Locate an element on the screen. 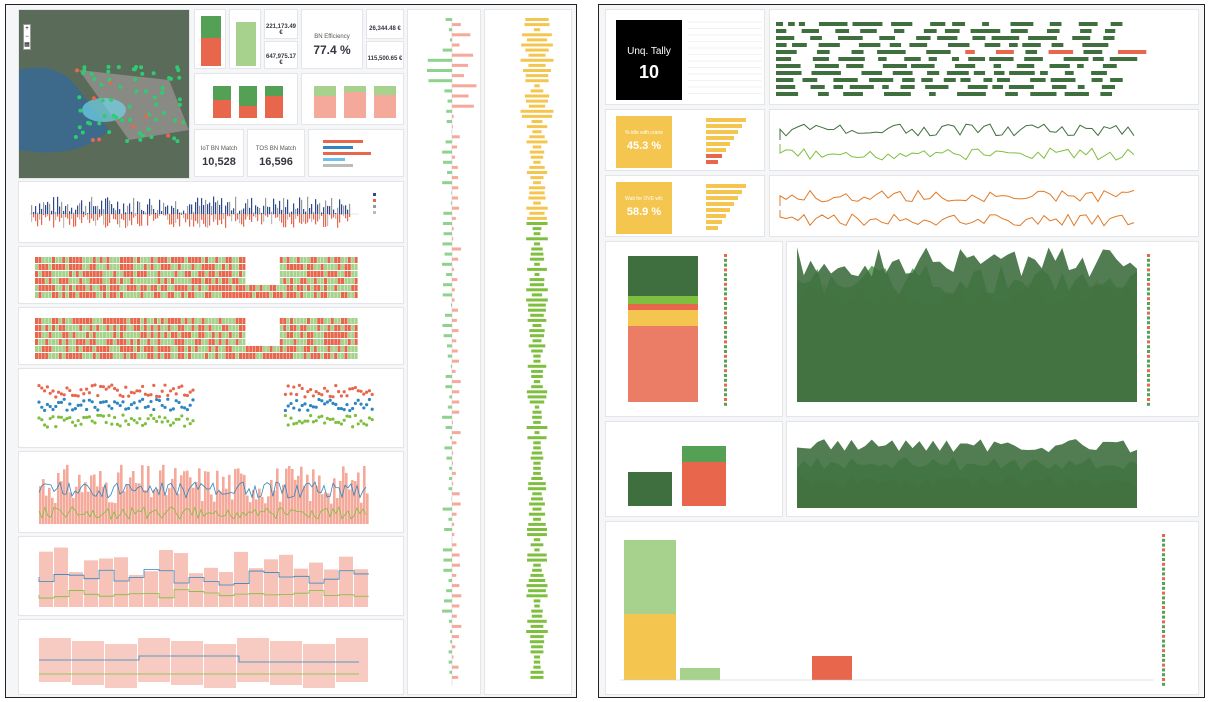 The image size is (1210, 702). bottom-column-panel is located at coordinates (902, 608).